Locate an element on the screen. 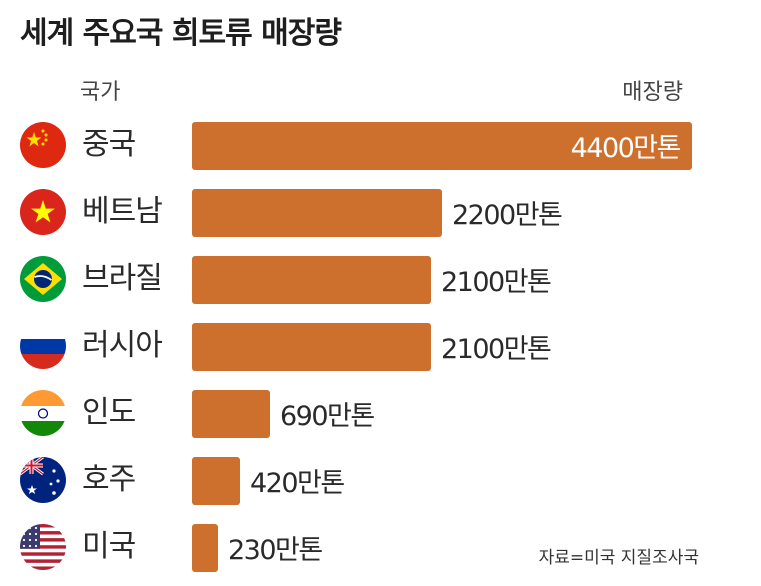 This screenshot has height=586, width=761. australia-flag-icon is located at coordinates (43, 480).